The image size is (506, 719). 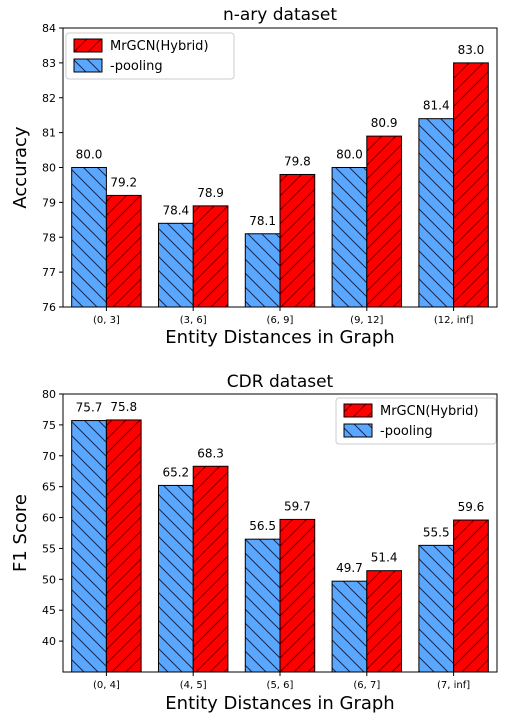 I want to click on y-tick-label: 65, so click(x=49, y=487).